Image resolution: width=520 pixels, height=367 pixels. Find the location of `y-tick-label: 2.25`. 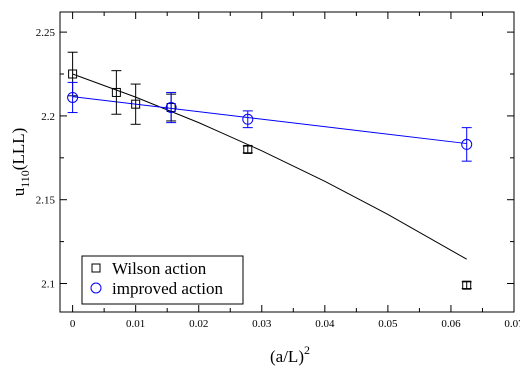

y-tick-label: 2.25 is located at coordinates (46, 33).